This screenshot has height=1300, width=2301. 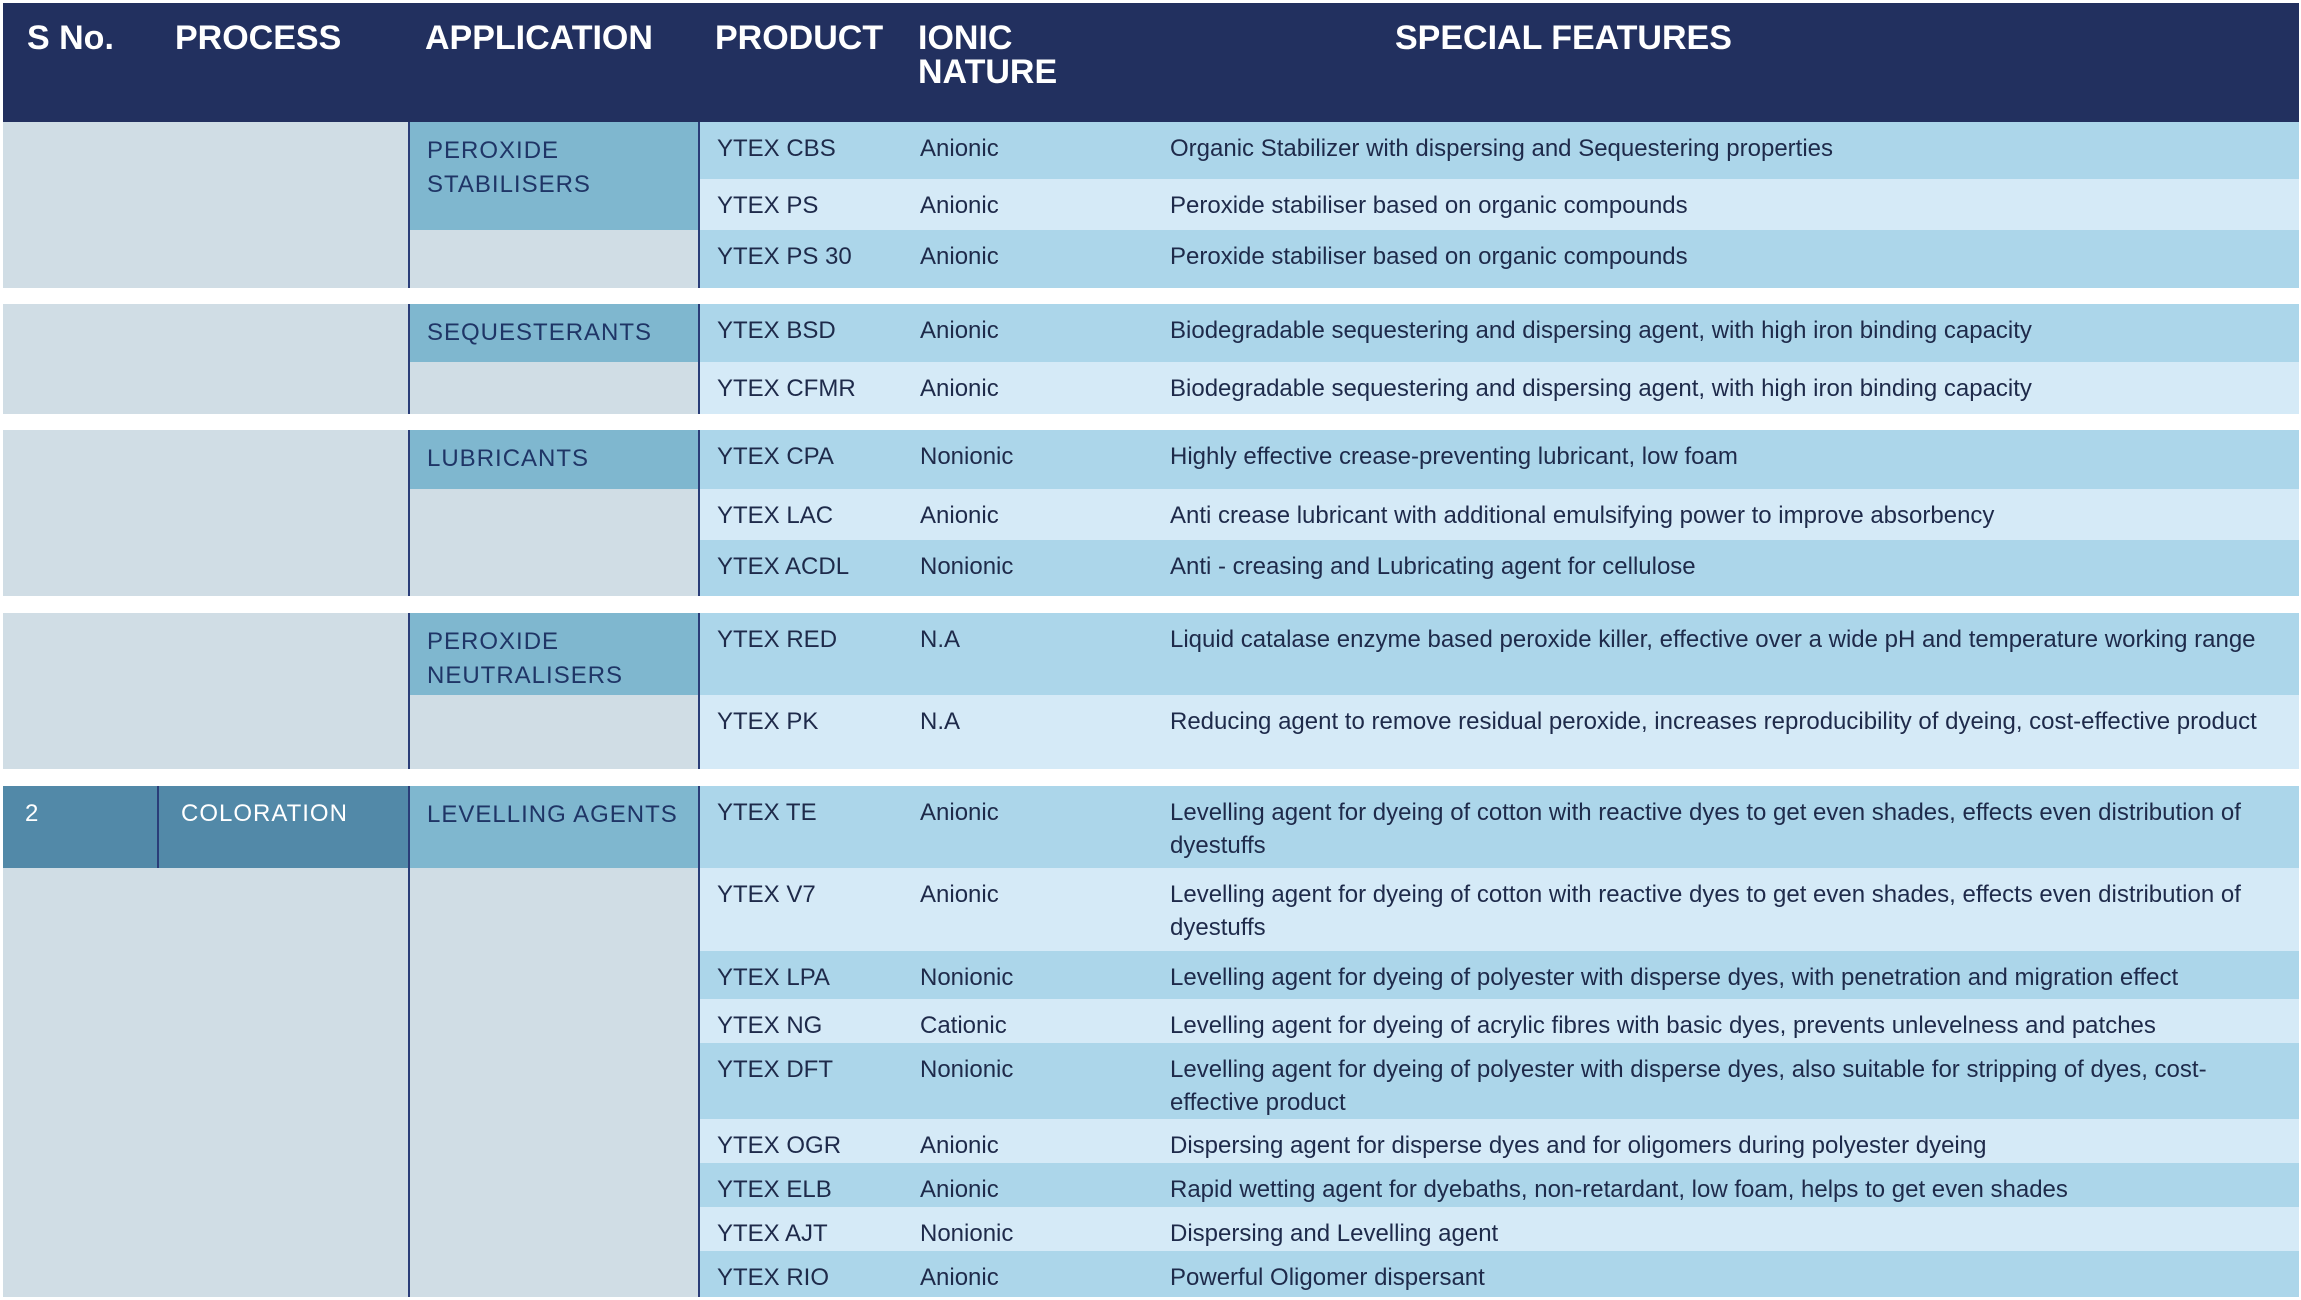 I want to click on application-column: SEQUESTERANTS, so click(x=553, y=359).